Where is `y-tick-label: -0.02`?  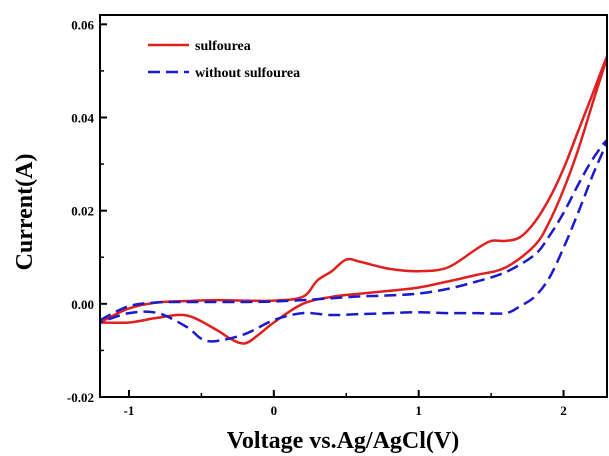 y-tick-label: -0.02 is located at coordinates (80, 397).